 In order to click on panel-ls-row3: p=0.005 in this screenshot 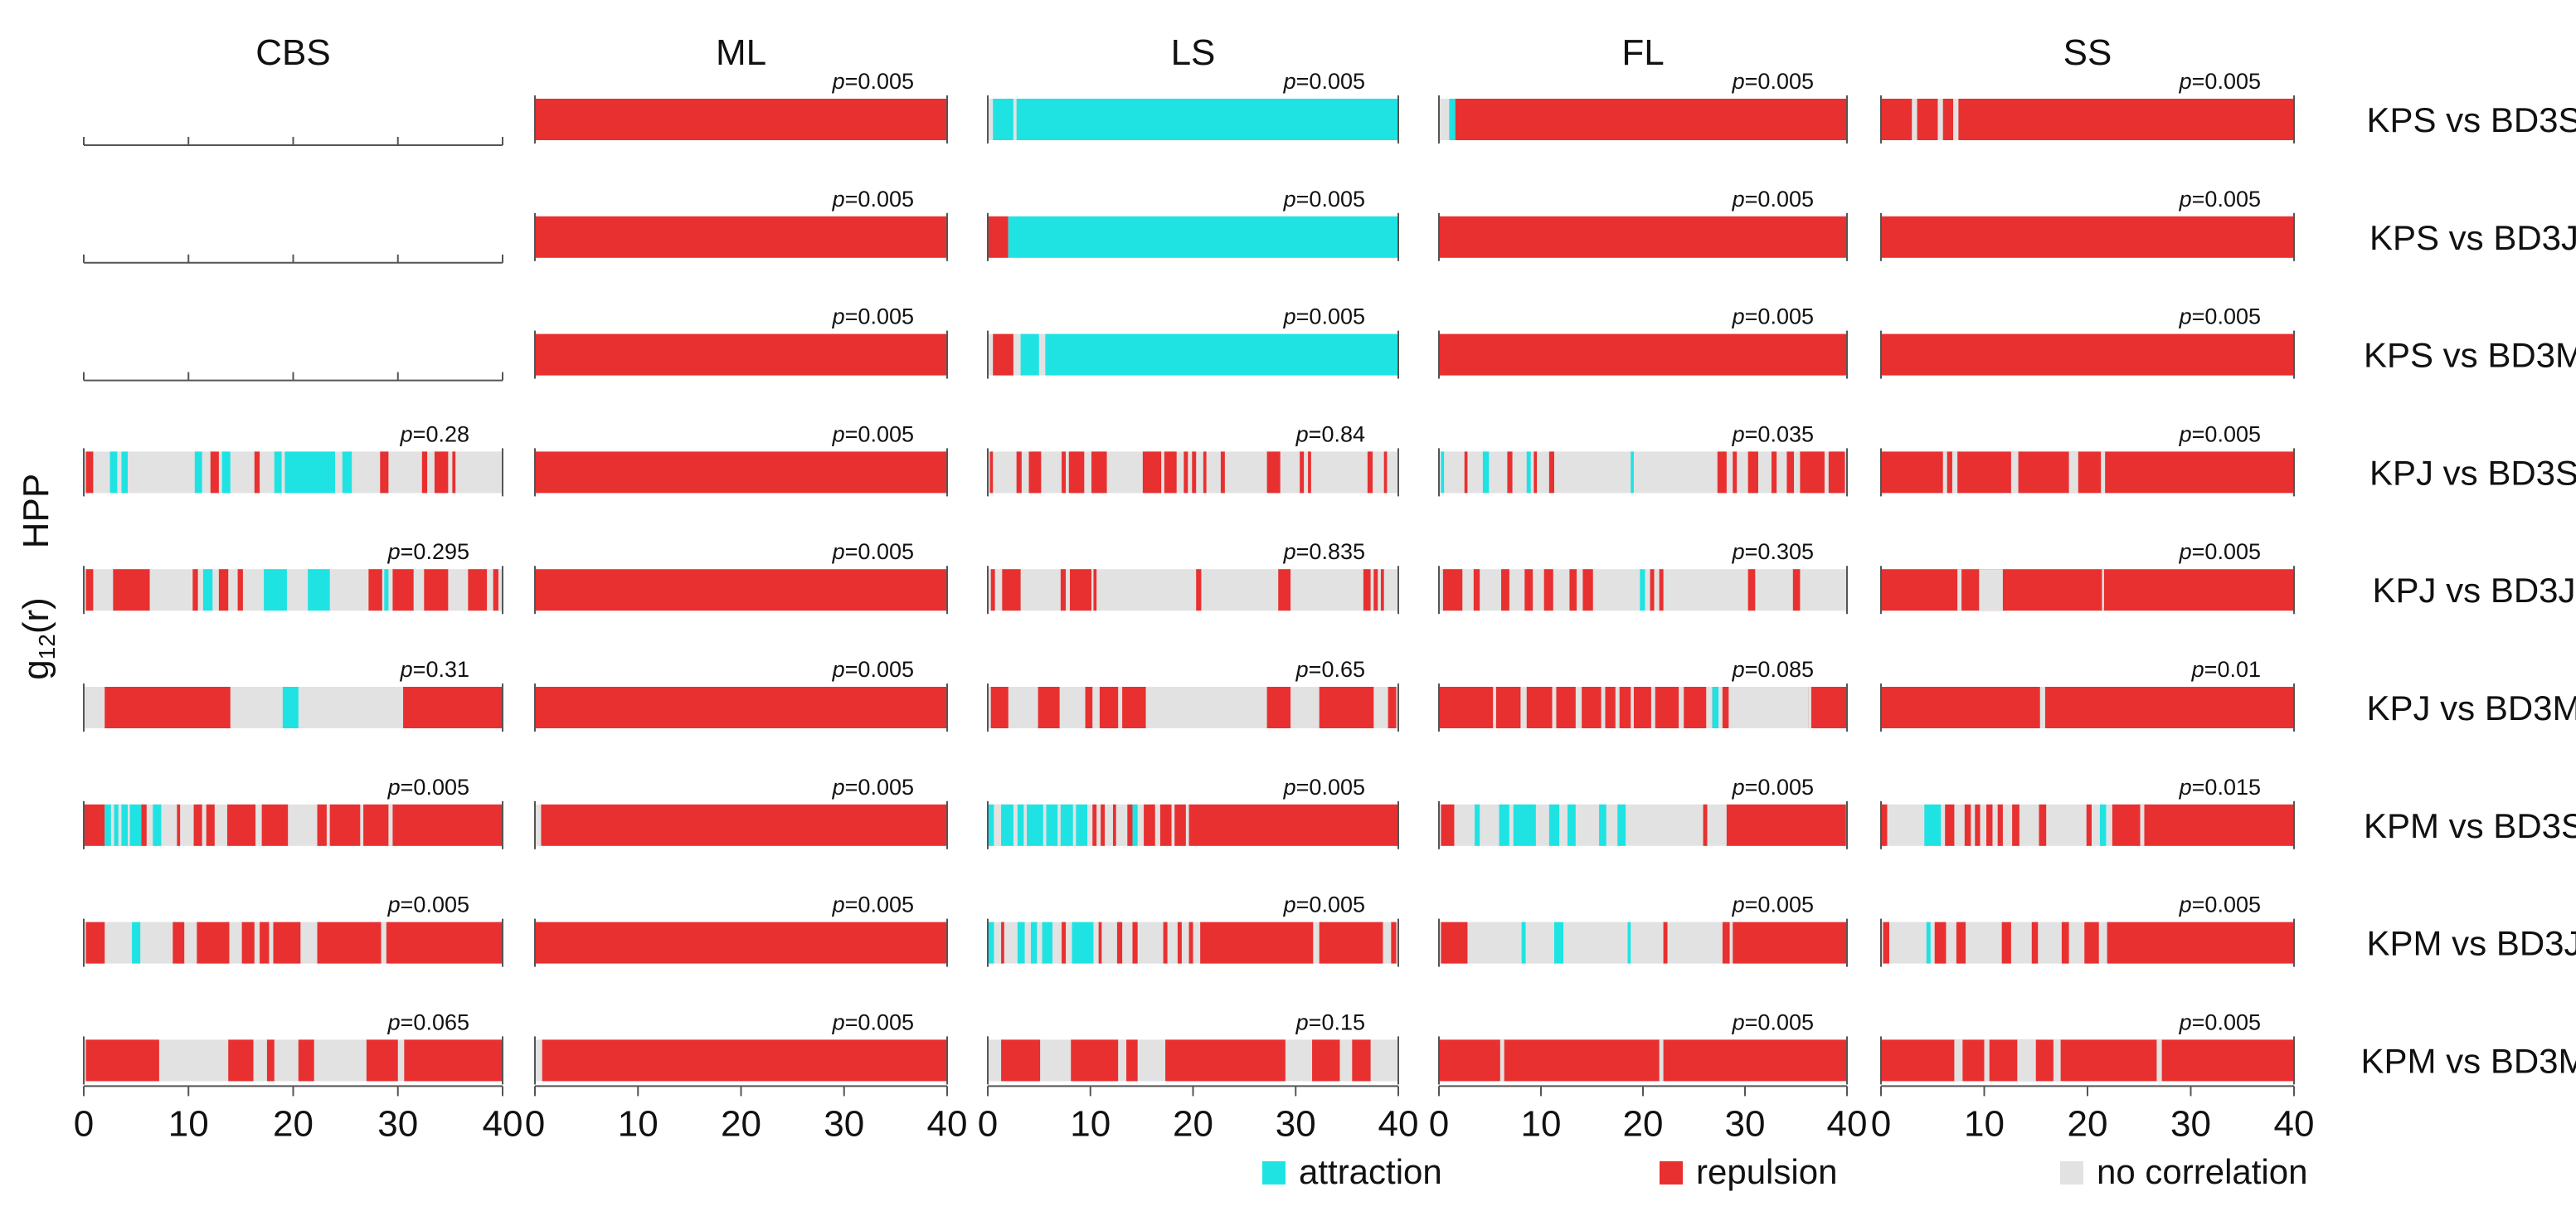, I will do `click(1193, 341)`.